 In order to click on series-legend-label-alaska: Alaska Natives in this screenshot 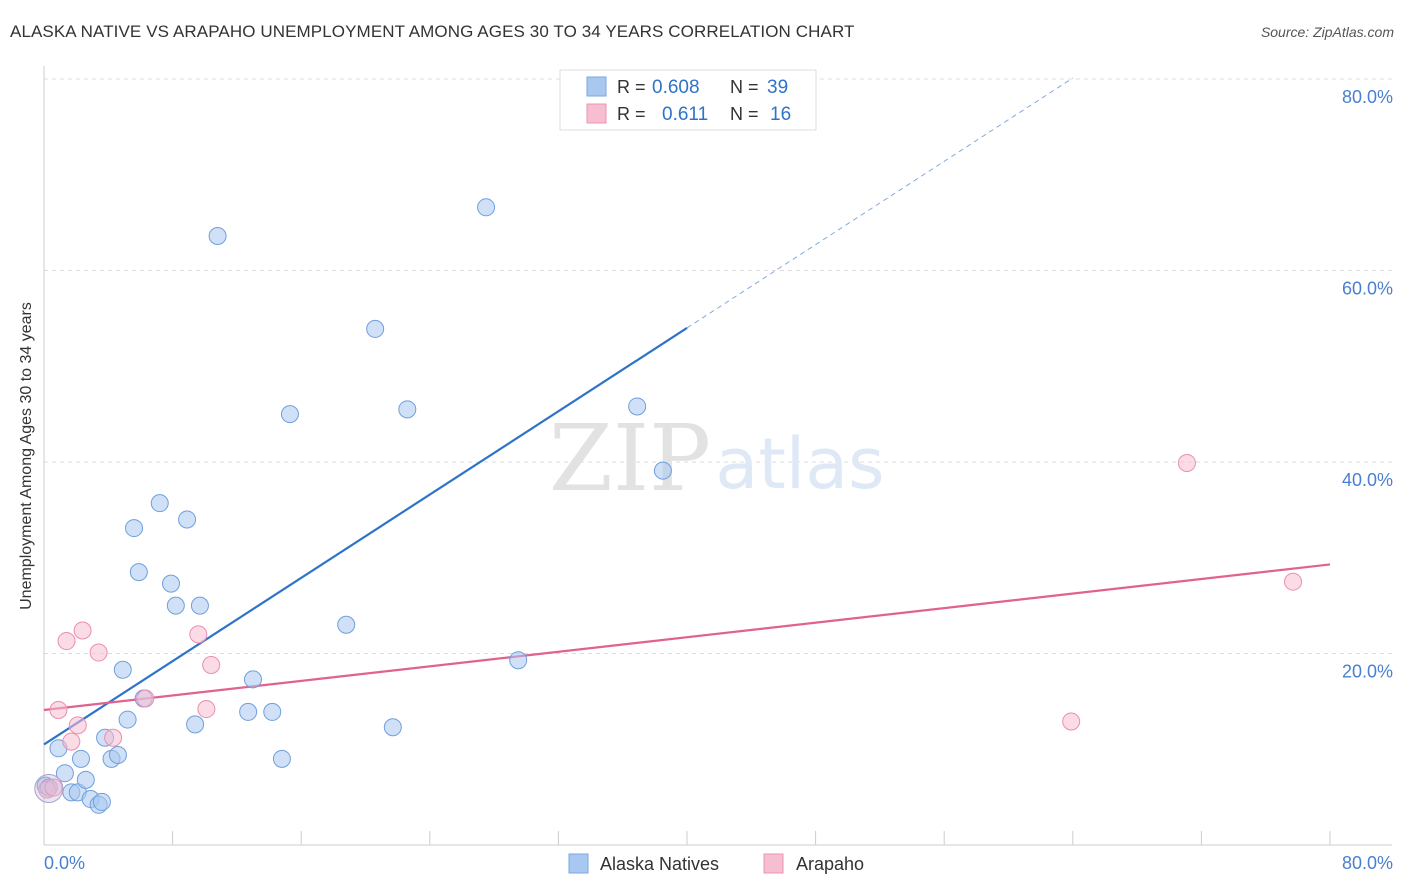, I will do `click(659, 864)`.